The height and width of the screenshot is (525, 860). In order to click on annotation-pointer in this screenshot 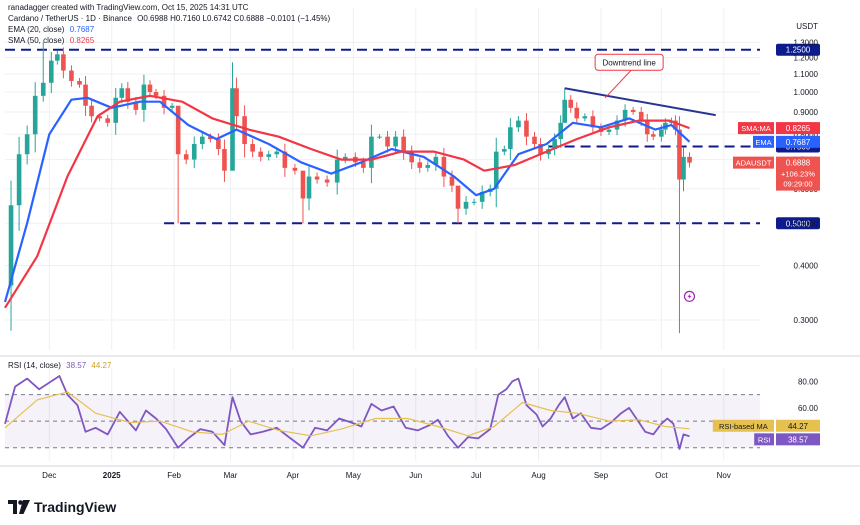, I will do `click(618, 84)`.